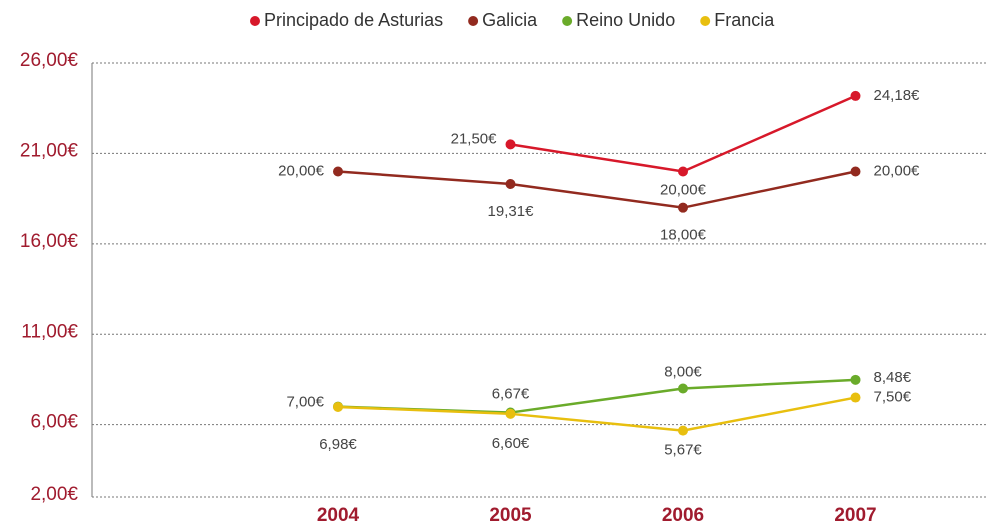 Image resolution: width=986 pixels, height=523 pixels. I want to click on x-tick-label: 2007, so click(855, 514).